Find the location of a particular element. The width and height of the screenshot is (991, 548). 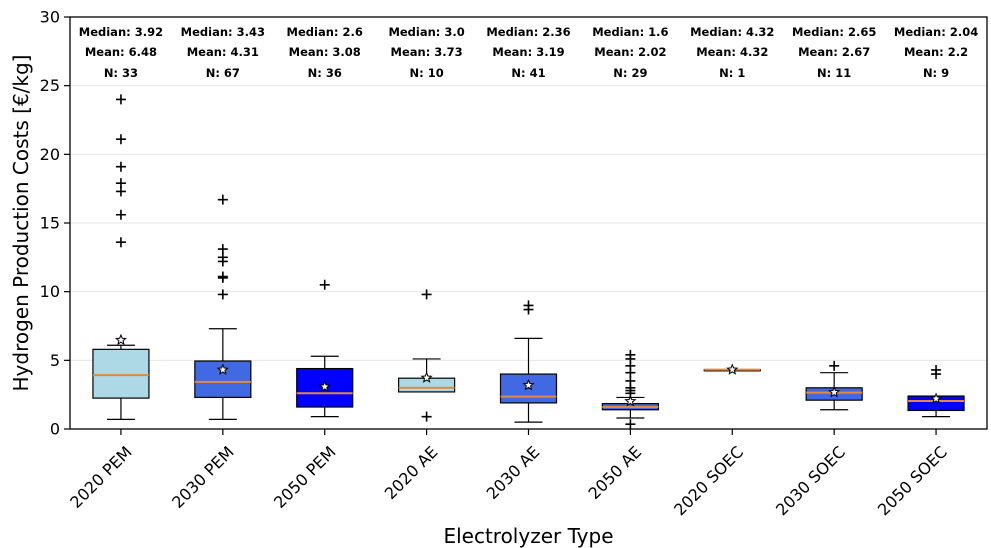

x-tick-label: 2020 PEM is located at coordinates (101, 477).